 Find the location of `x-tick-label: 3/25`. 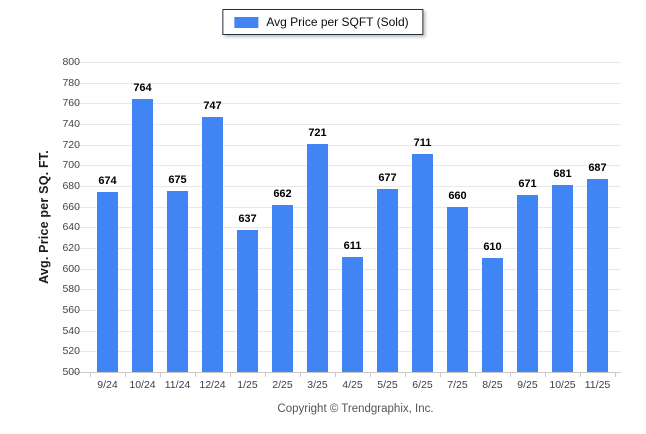

x-tick-label: 3/25 is located at coordinates (317, 385).